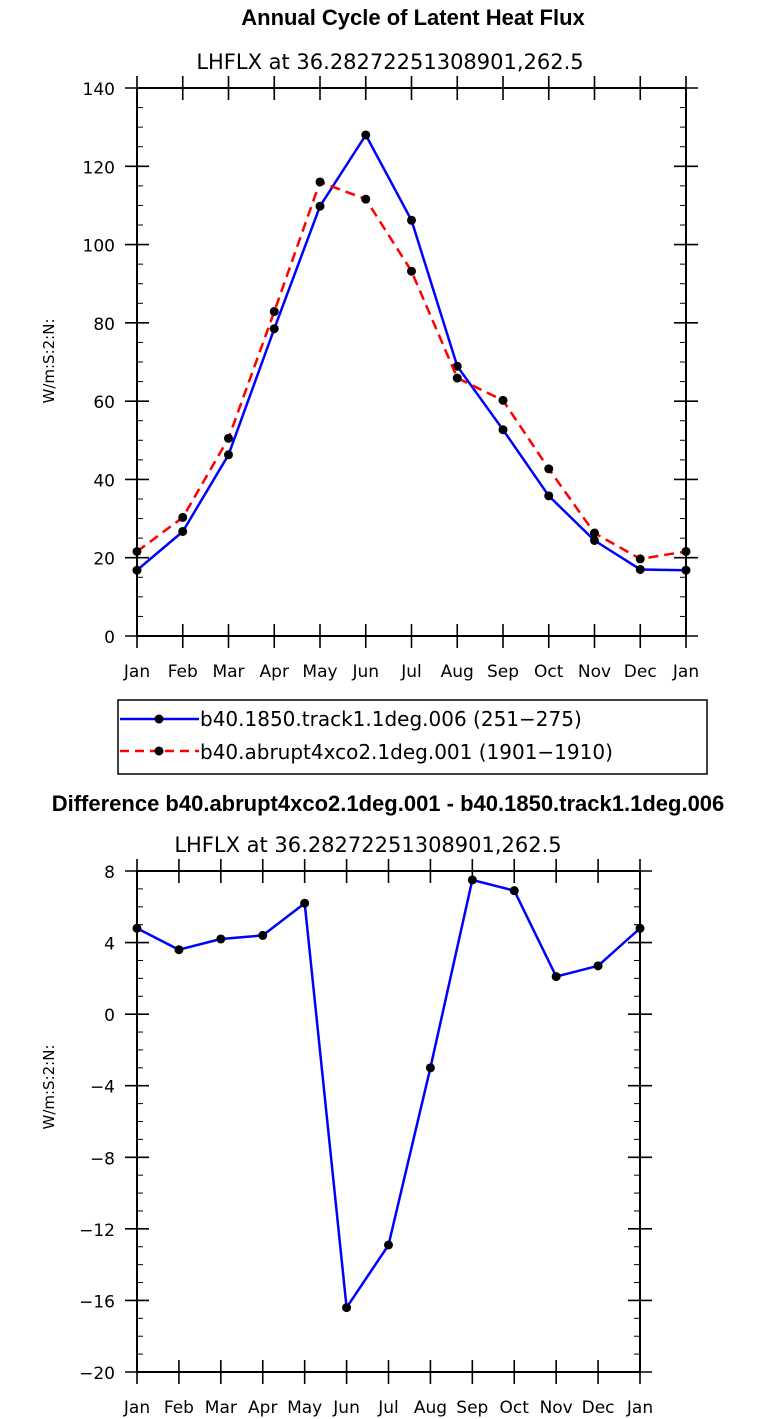 The height and width of the screenshot is (1419, 777). I want to click on chart-2-x-tick-label: Oct, so click(515, 1408).